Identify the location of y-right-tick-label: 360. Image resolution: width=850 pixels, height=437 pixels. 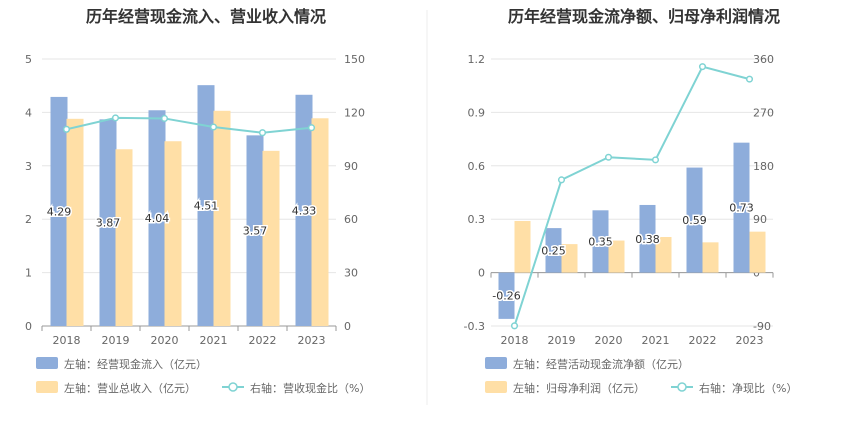
(763, 59).